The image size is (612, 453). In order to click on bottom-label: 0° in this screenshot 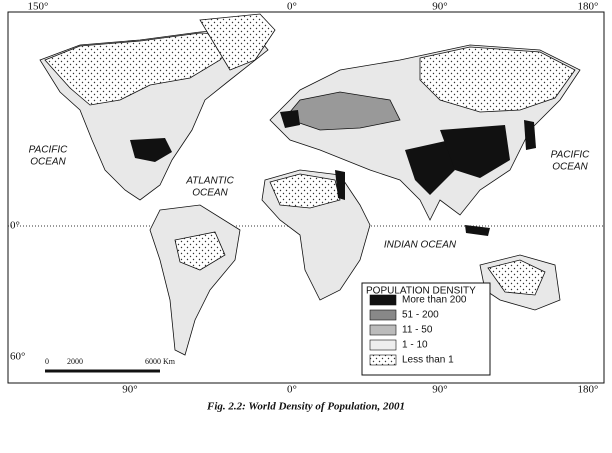, I will do `click(292, 390)`.